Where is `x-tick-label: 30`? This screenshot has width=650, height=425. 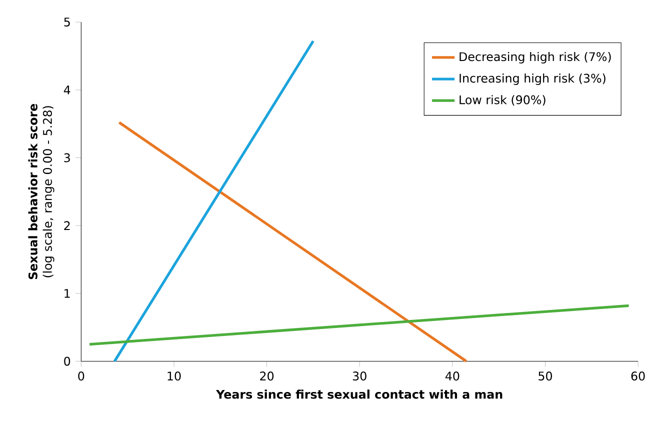
x-tick-label: 30 is located at coordinates (359, 376).